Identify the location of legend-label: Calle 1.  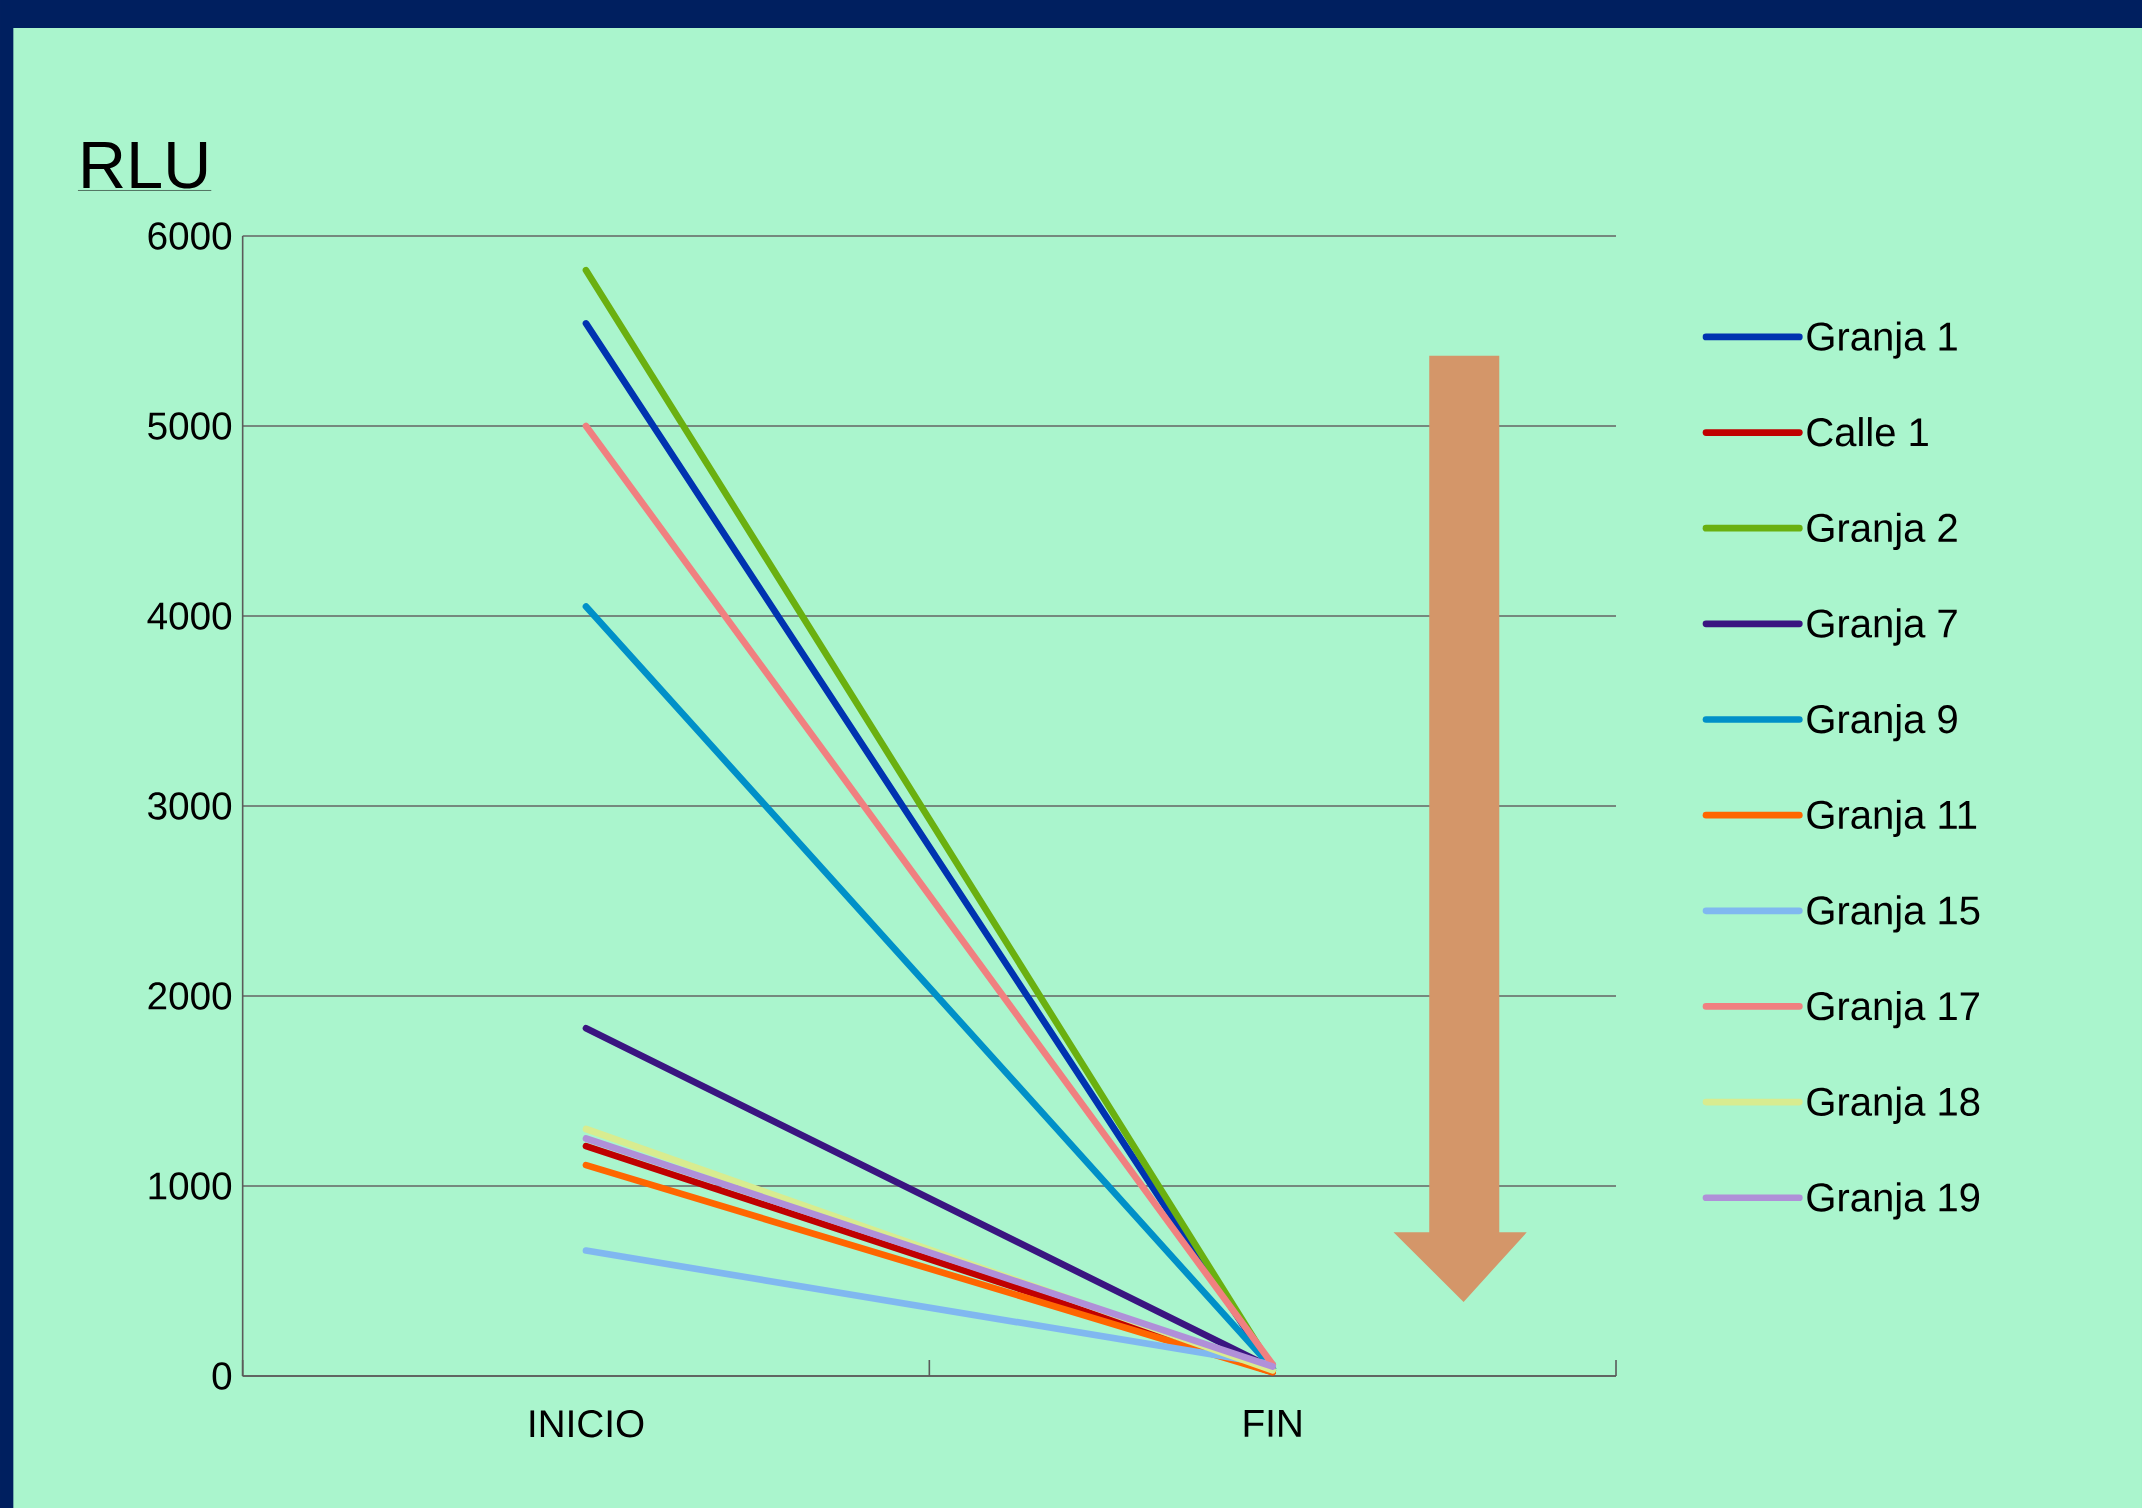
(1867, 432).